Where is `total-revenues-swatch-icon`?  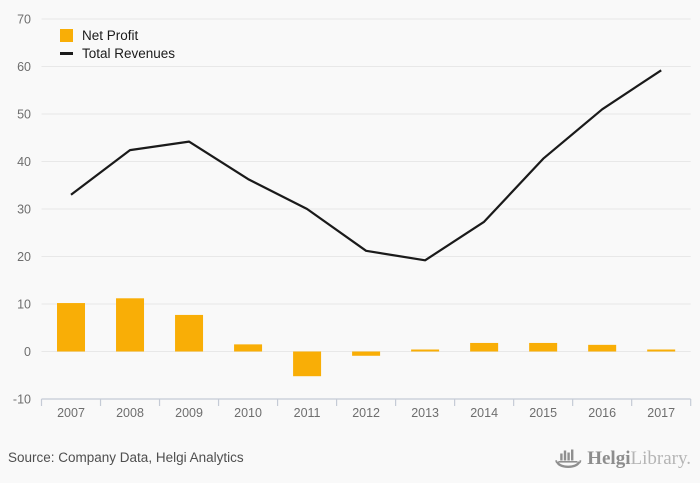 total-revenues-swatch-icon is located at coordinates (66, 53).